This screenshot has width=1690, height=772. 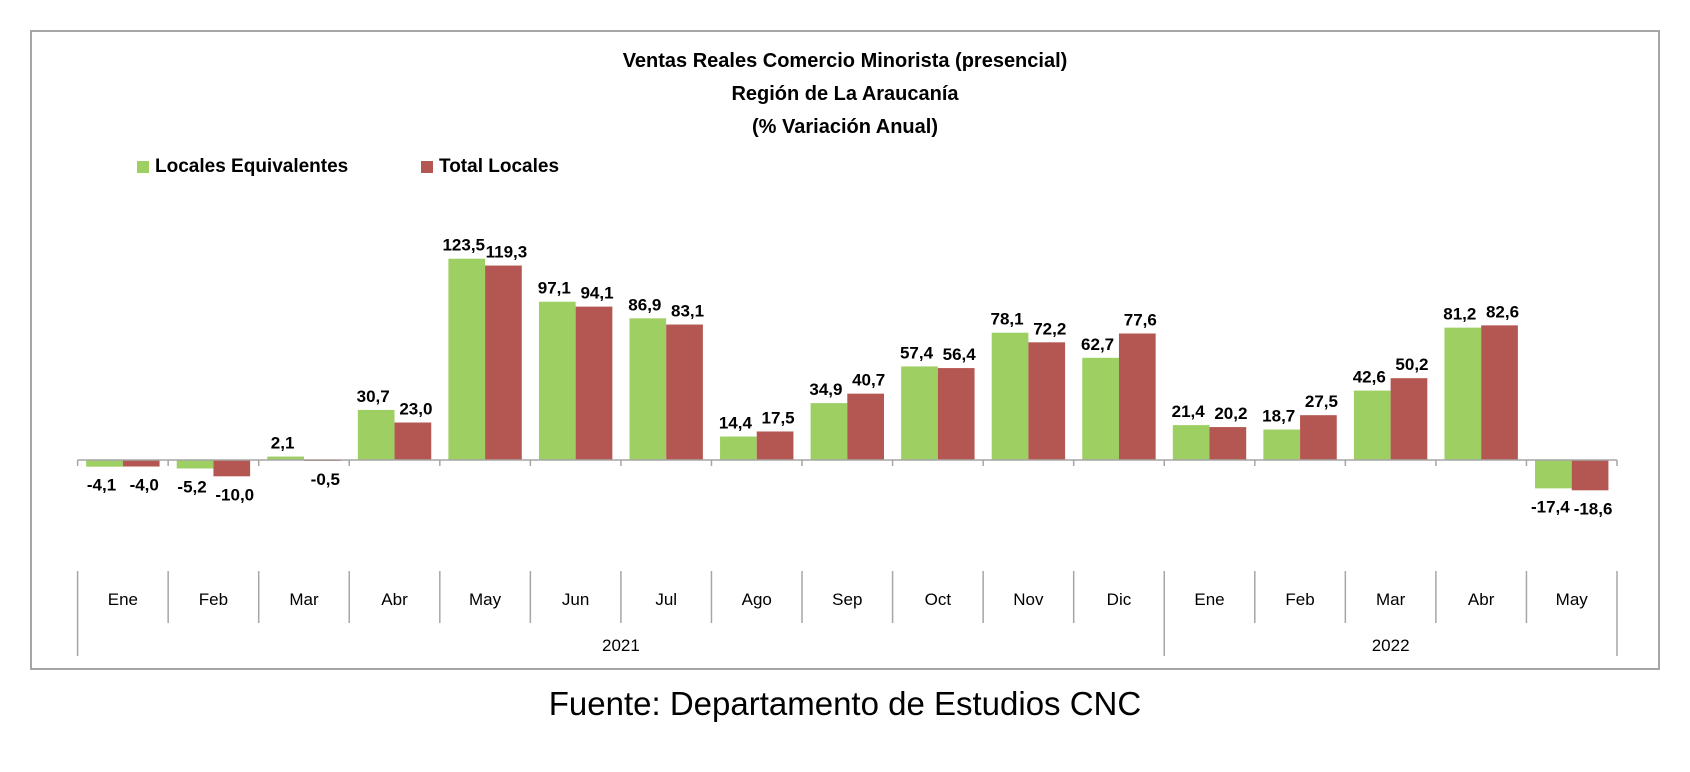 I want to click on data-label: 119,3, so click(x=507, y=252).